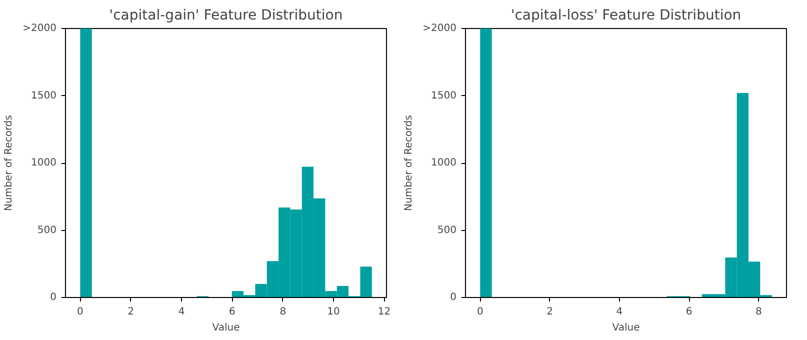 This screenshot has height=340, width=807. I want to click on chart-title: 'capital-loss' Feature Distribution, so click(626, 16).